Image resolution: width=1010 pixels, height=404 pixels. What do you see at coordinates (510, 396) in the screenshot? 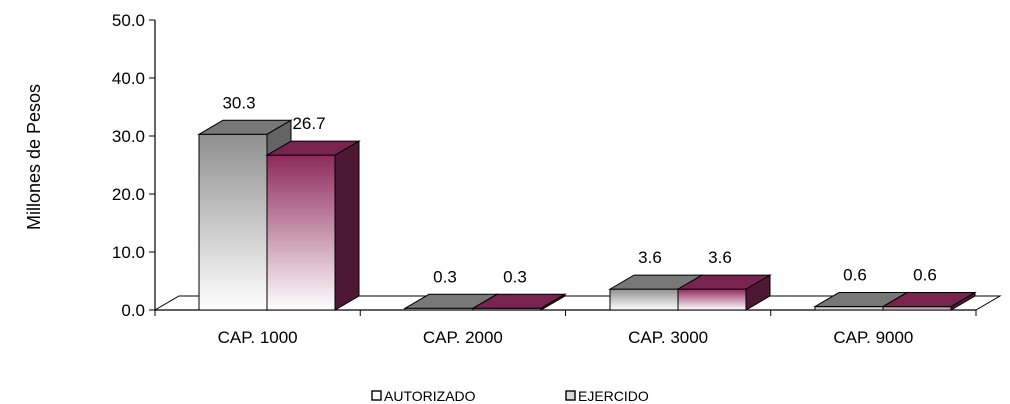
I see `legend: AUTORIZADO EJERCIDO` at bounding box center [510, 396].